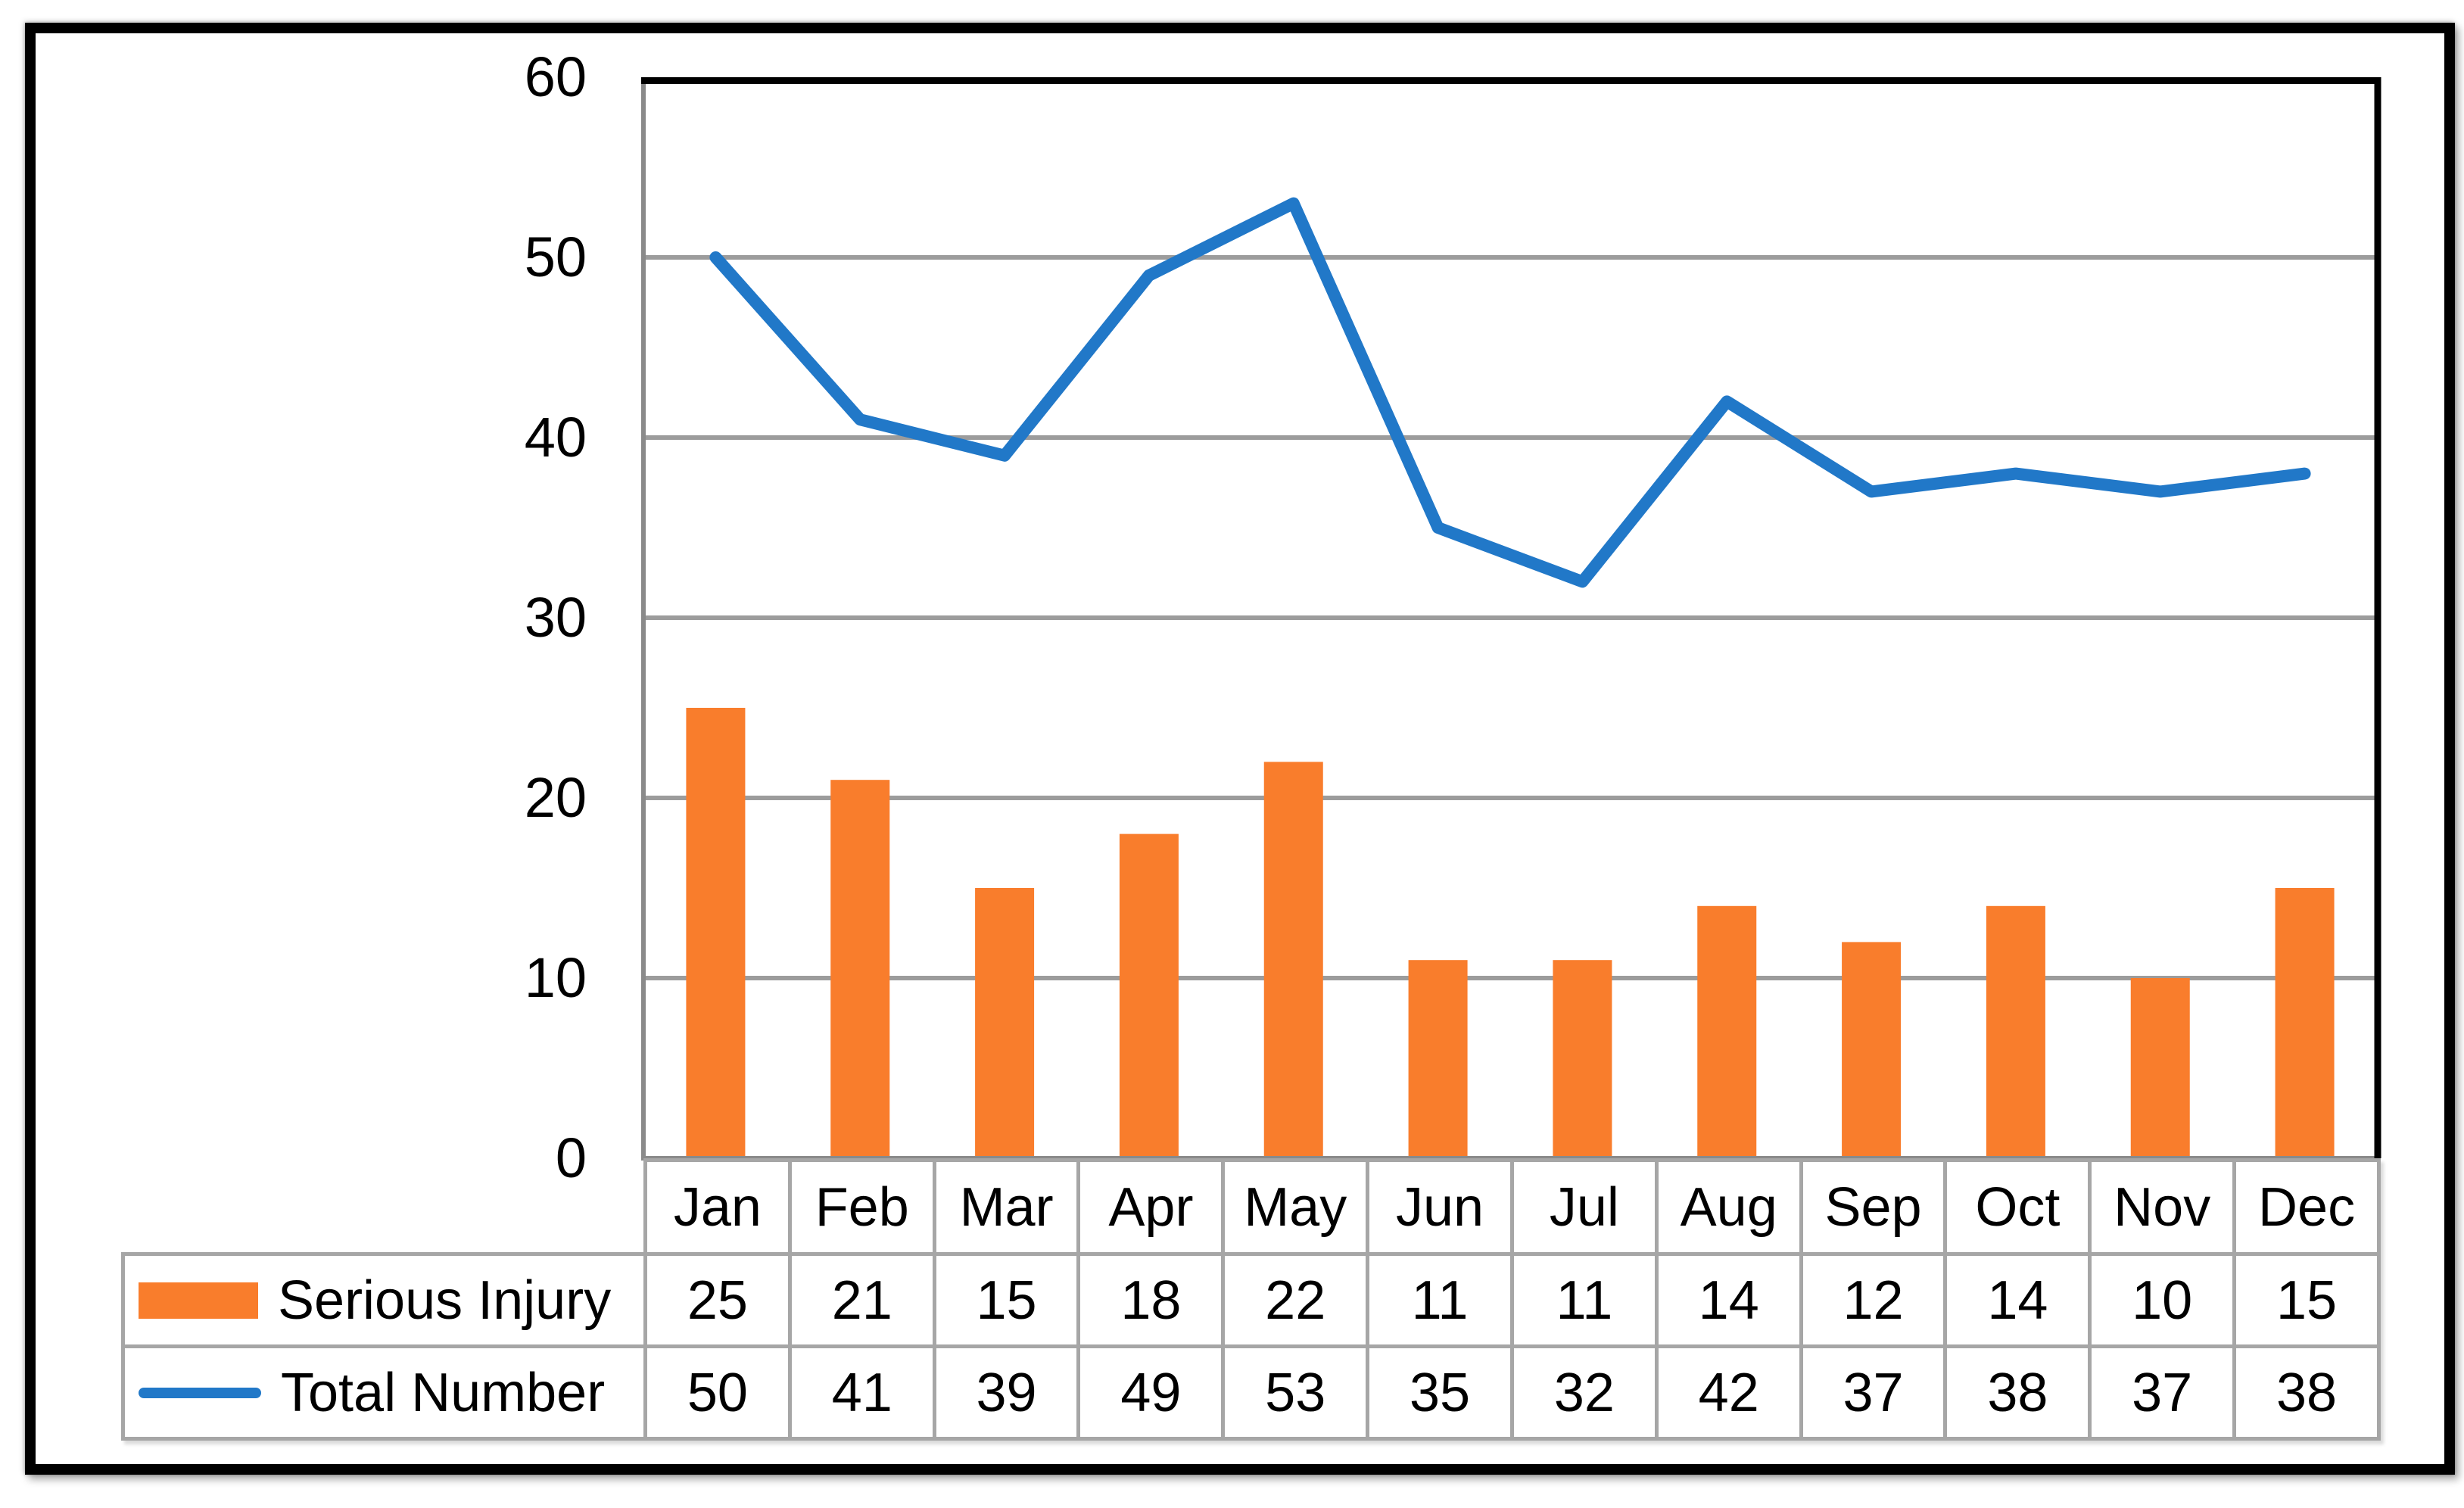  I want to click on y-tick-label-40: 40, so click(555, 437).